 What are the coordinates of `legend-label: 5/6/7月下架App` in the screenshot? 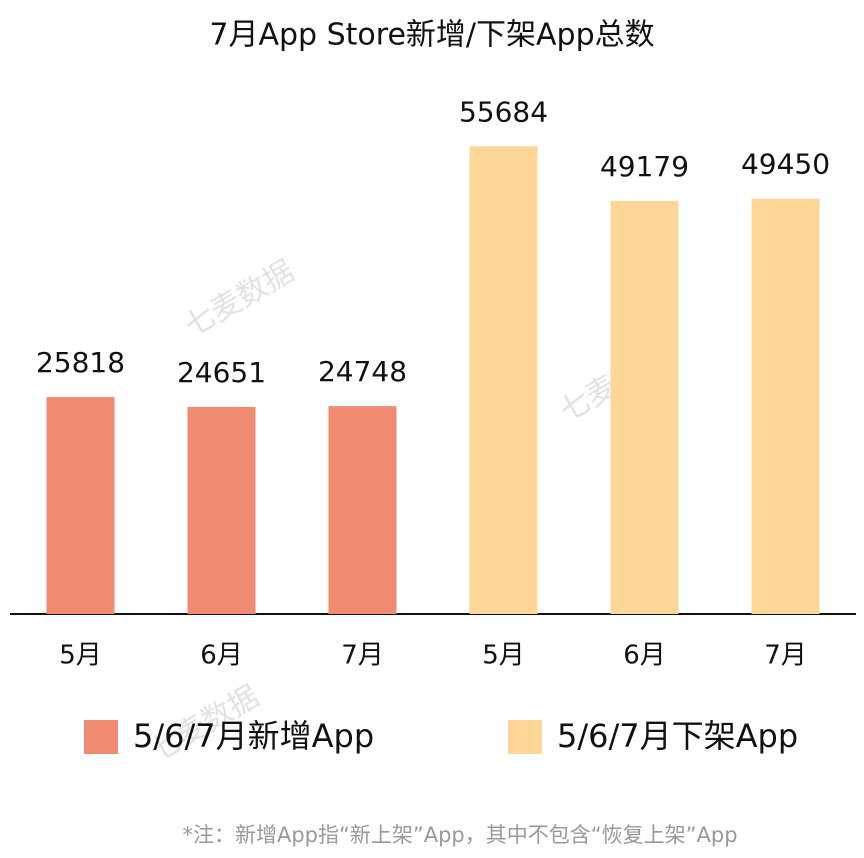 It's located at (677, 736).